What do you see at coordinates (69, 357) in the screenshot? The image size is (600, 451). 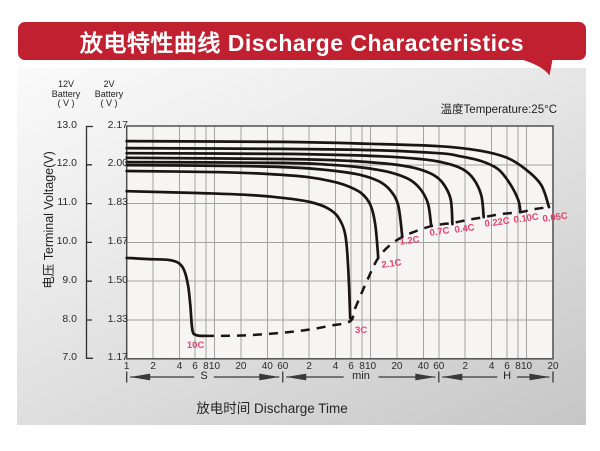 I see `y-tick-label-12v: 7.0` at bounding box center [69, 357].